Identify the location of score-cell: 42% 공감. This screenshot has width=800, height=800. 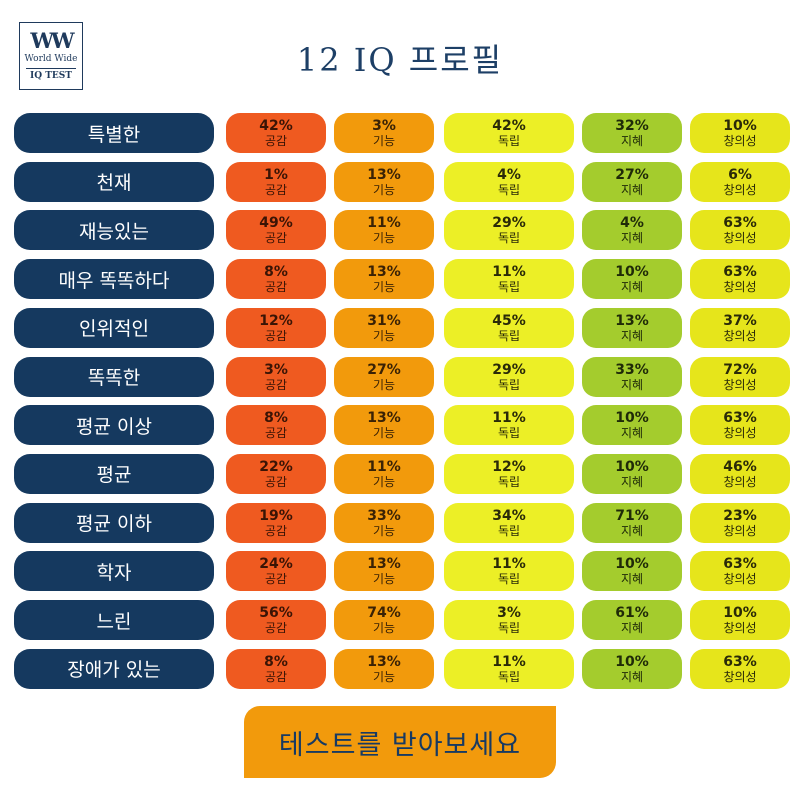
(276, 133).